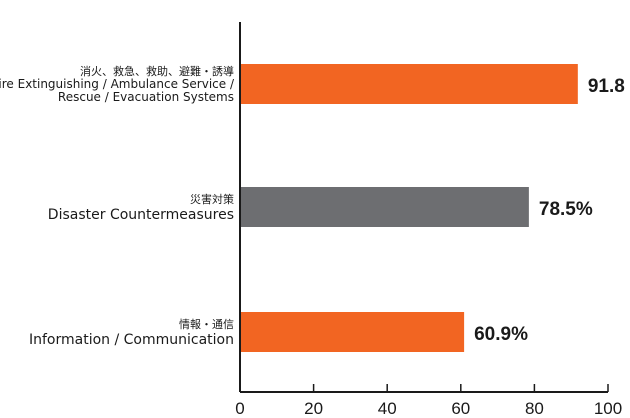  What do you see at coordinates (206, 324) in the screenshot?
I see `category-label-ja-3: 情報・通信` at bounding box center [206, 324].